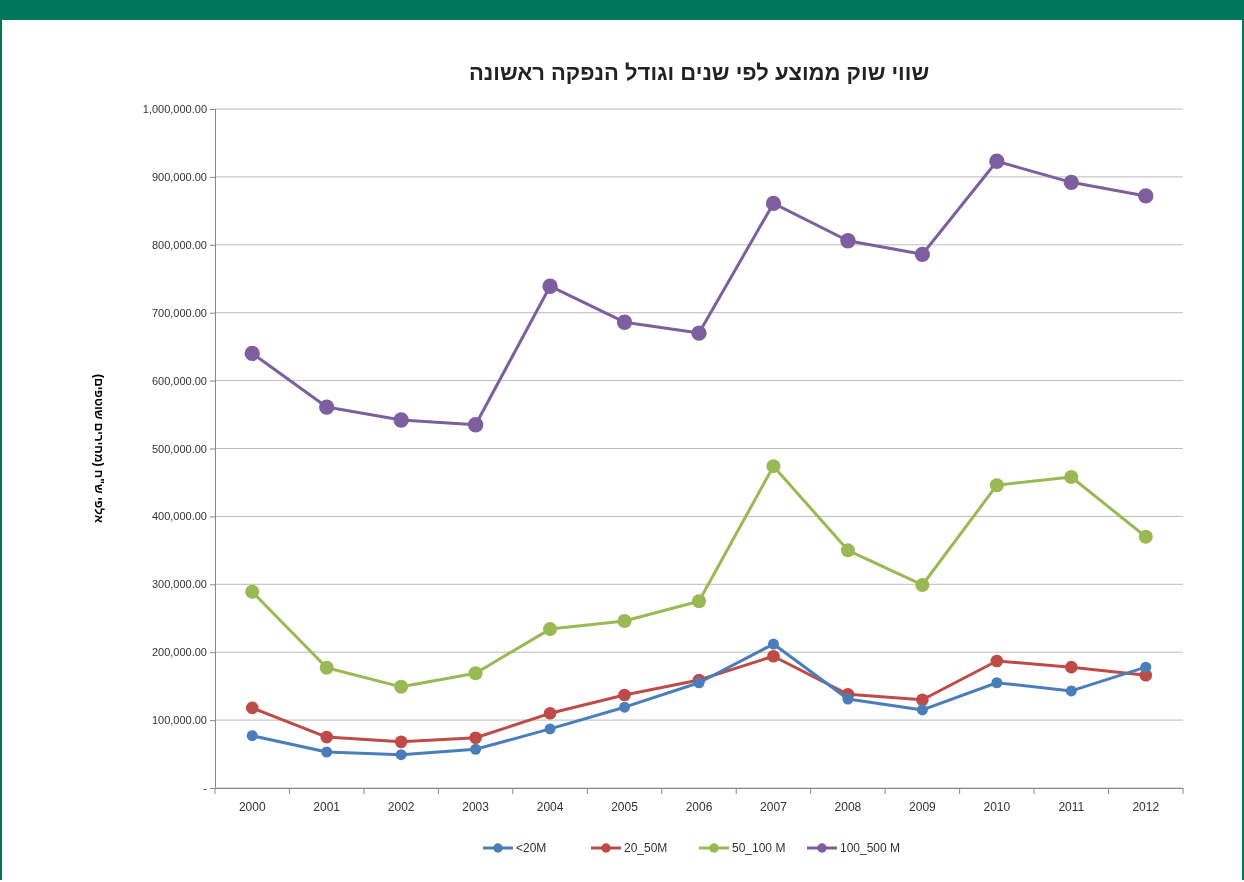 The image size is (1244, 882). What do you see at coordinates (179, 720) in the screenshot?
I see `y-tick-label: 100,000.00` at bounding box center [179, 720].